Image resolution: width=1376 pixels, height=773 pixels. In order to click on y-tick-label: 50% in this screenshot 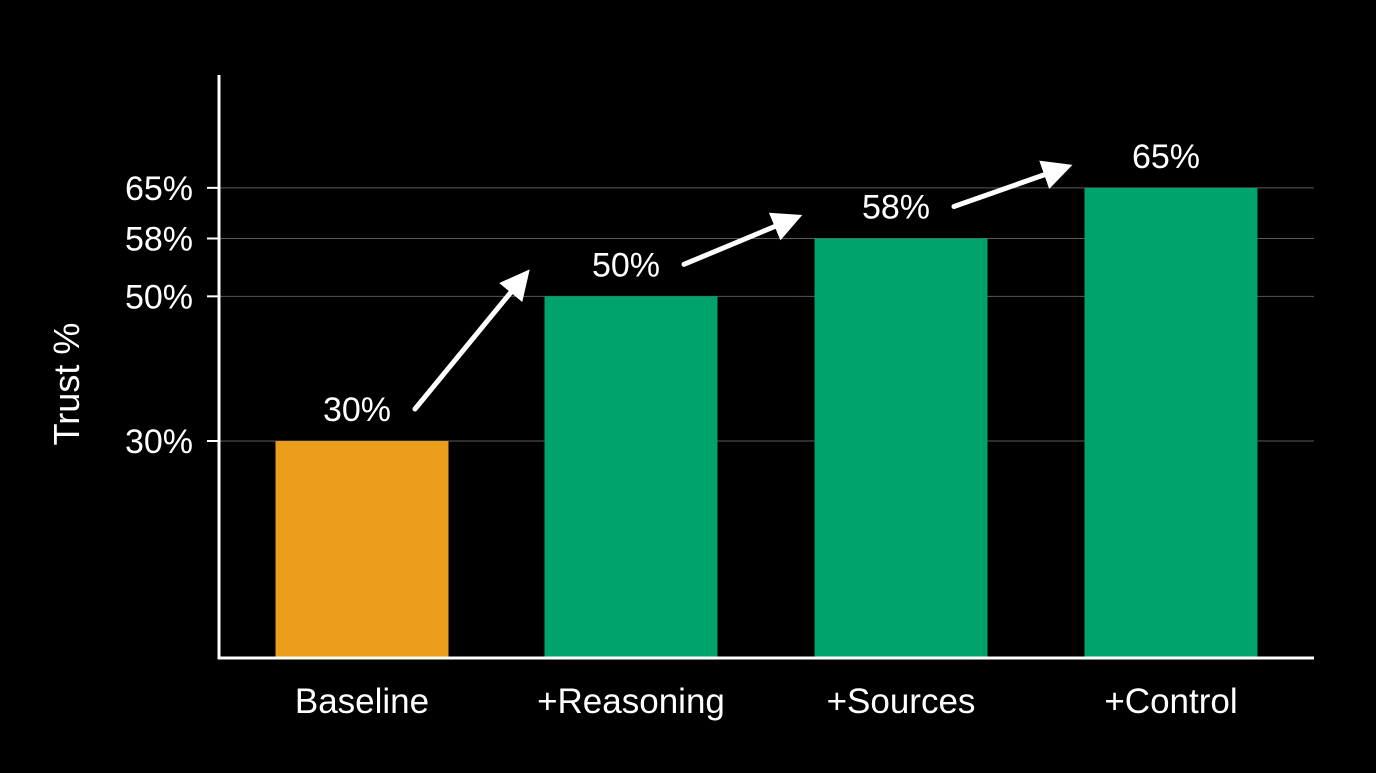, I will do `click(159, 297)`.